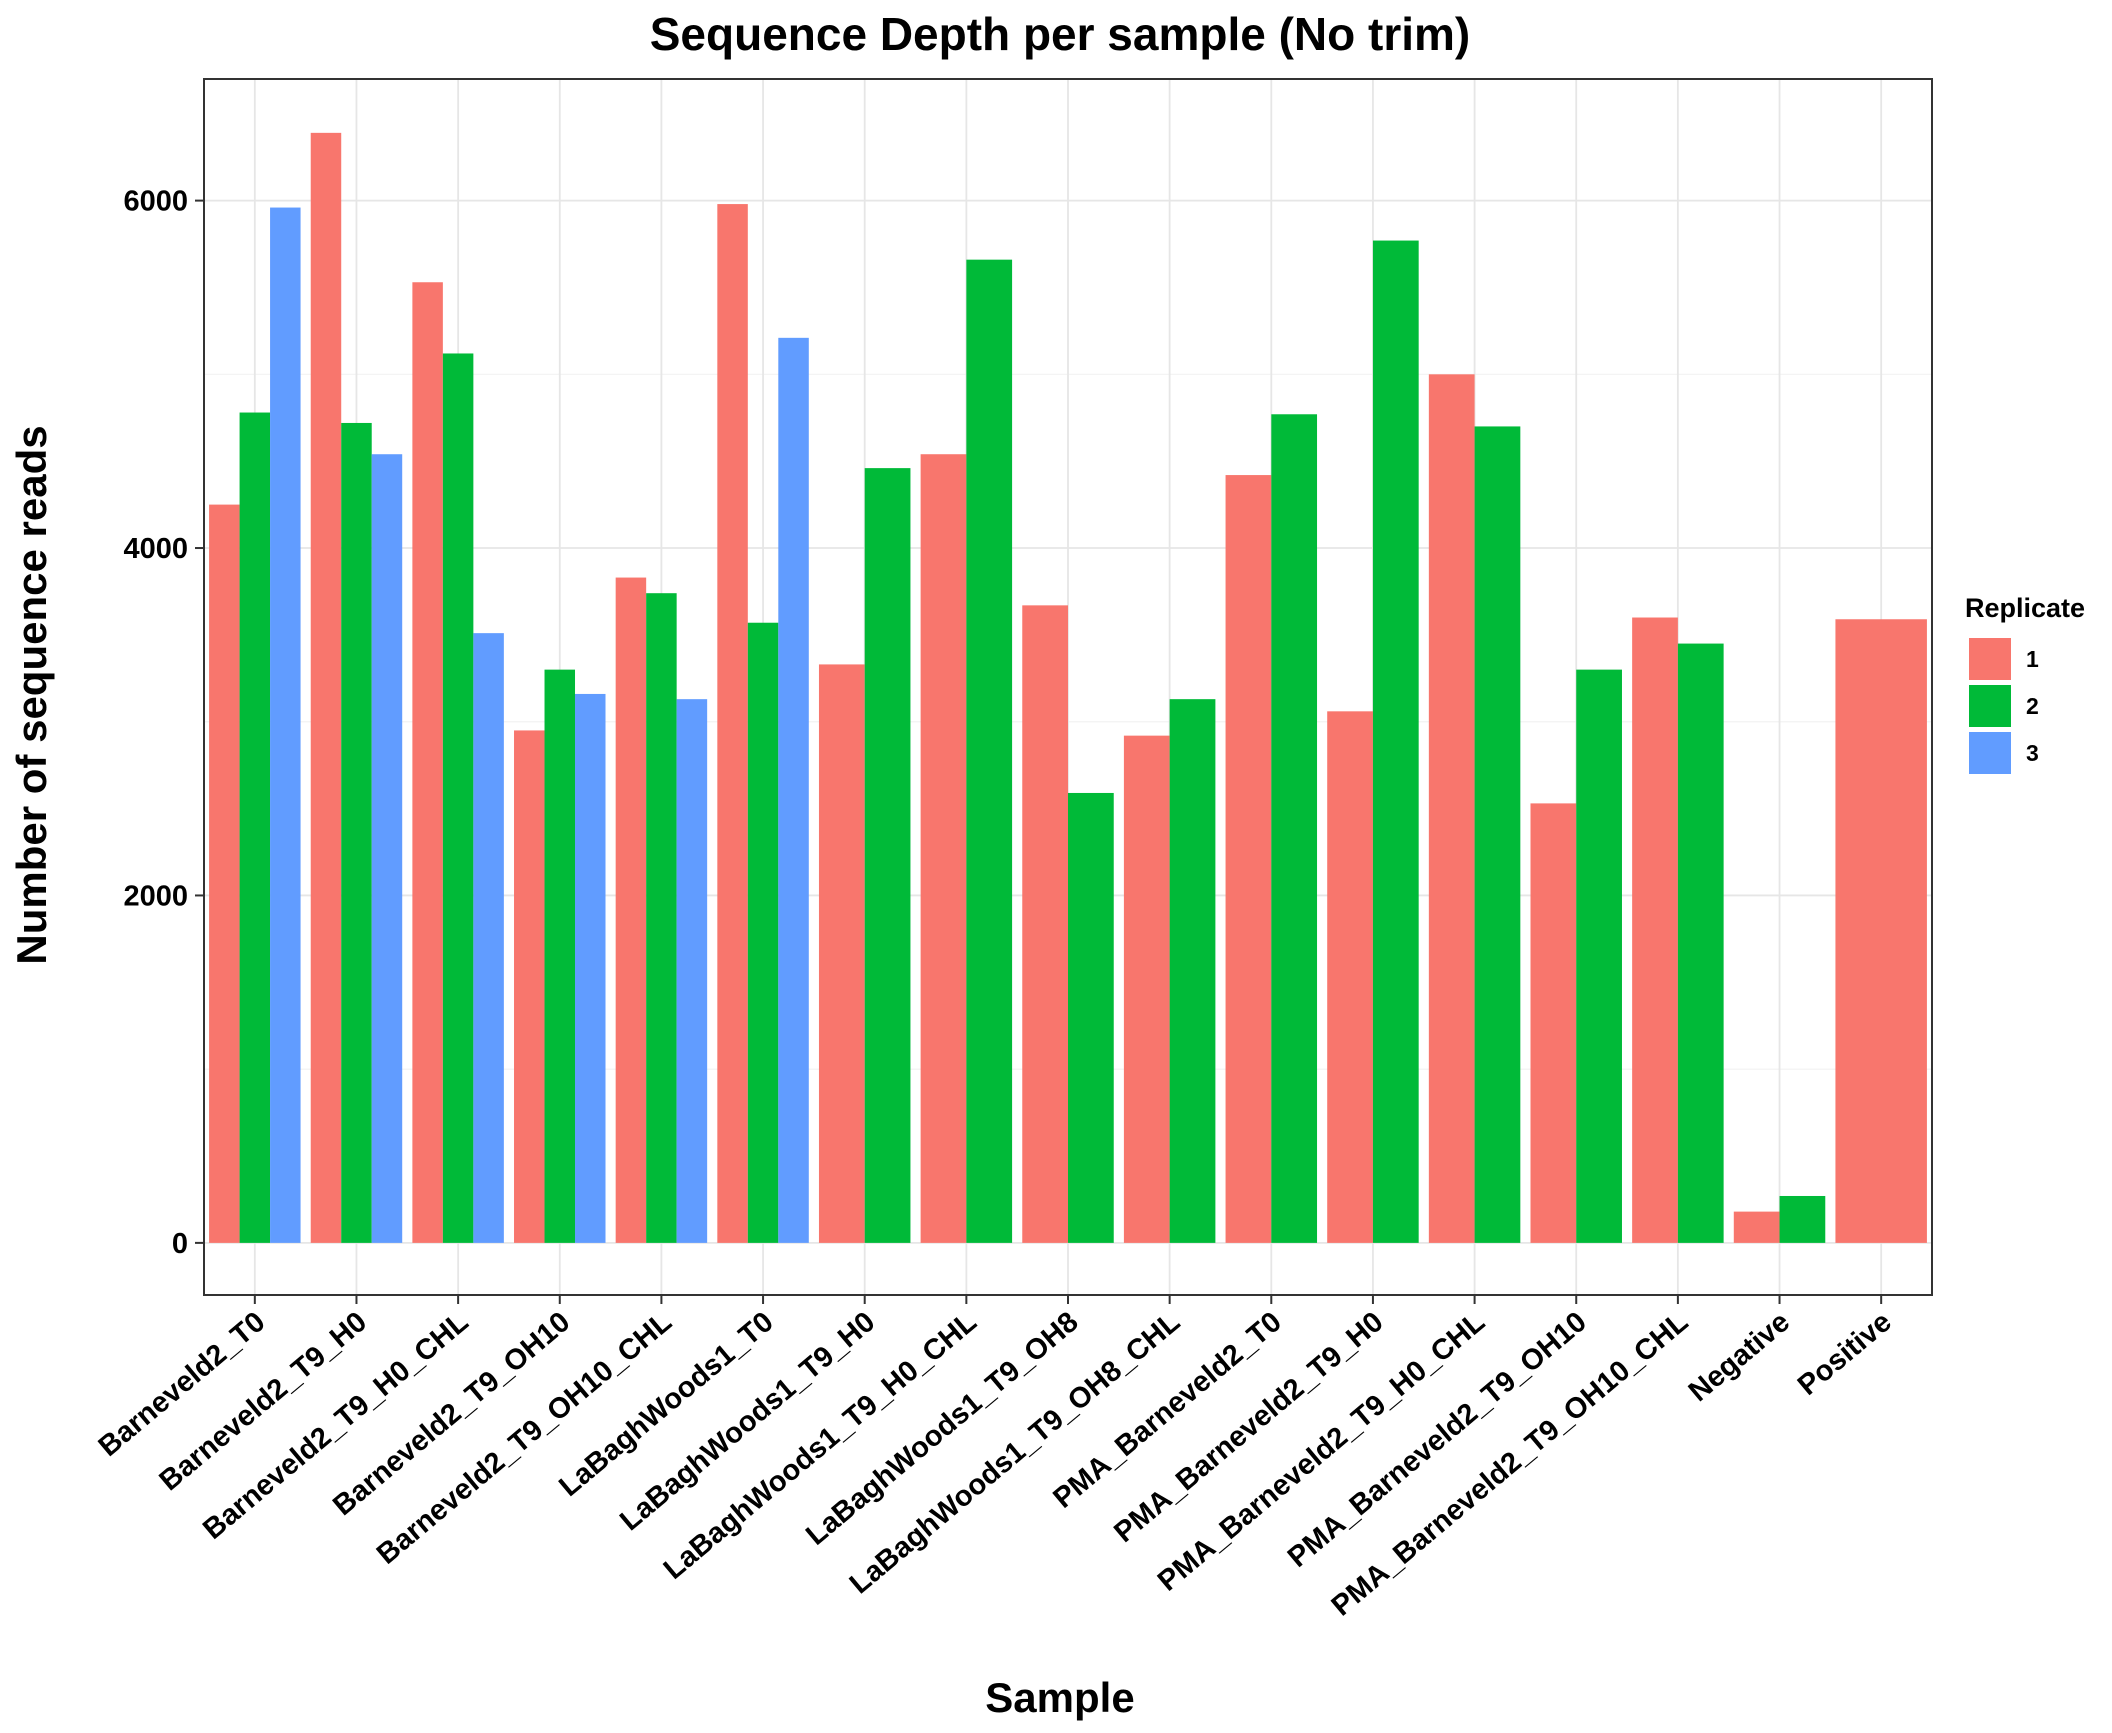 The width and height of the screenshot is (2112, 1733). What do you see at coordinates (1059, 1697) in the screenshot?
I see `x-axis-title: Sample` at bounding box center [1059, 1697].